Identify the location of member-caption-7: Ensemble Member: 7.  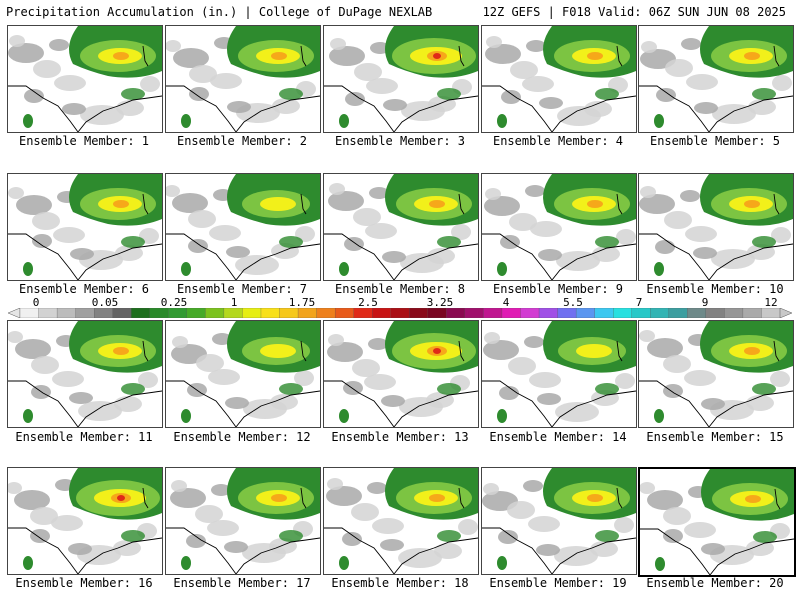
(242, 289).